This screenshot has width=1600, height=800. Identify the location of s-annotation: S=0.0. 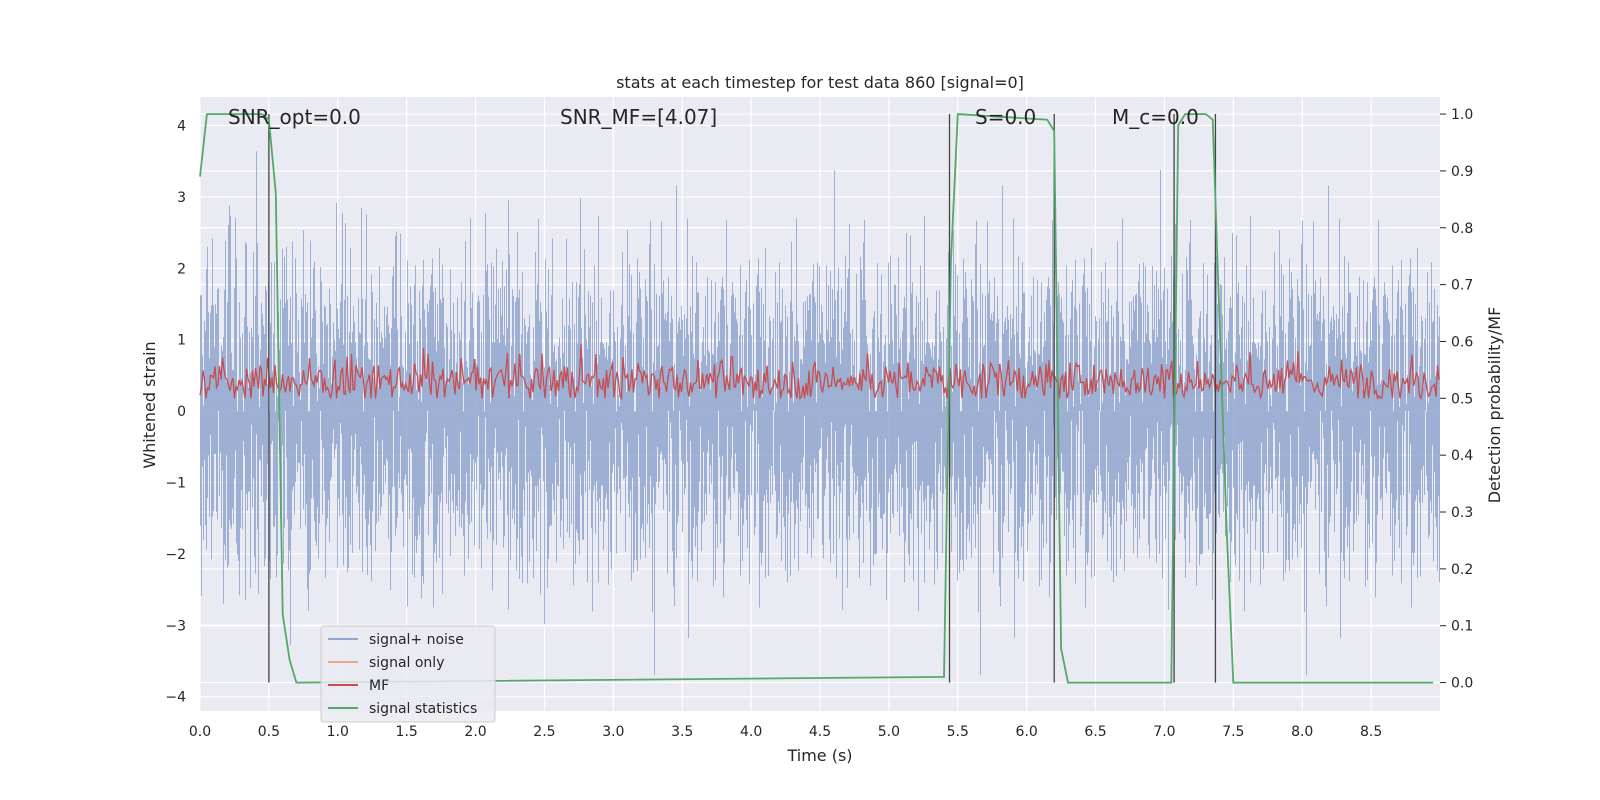
(1005, 117).